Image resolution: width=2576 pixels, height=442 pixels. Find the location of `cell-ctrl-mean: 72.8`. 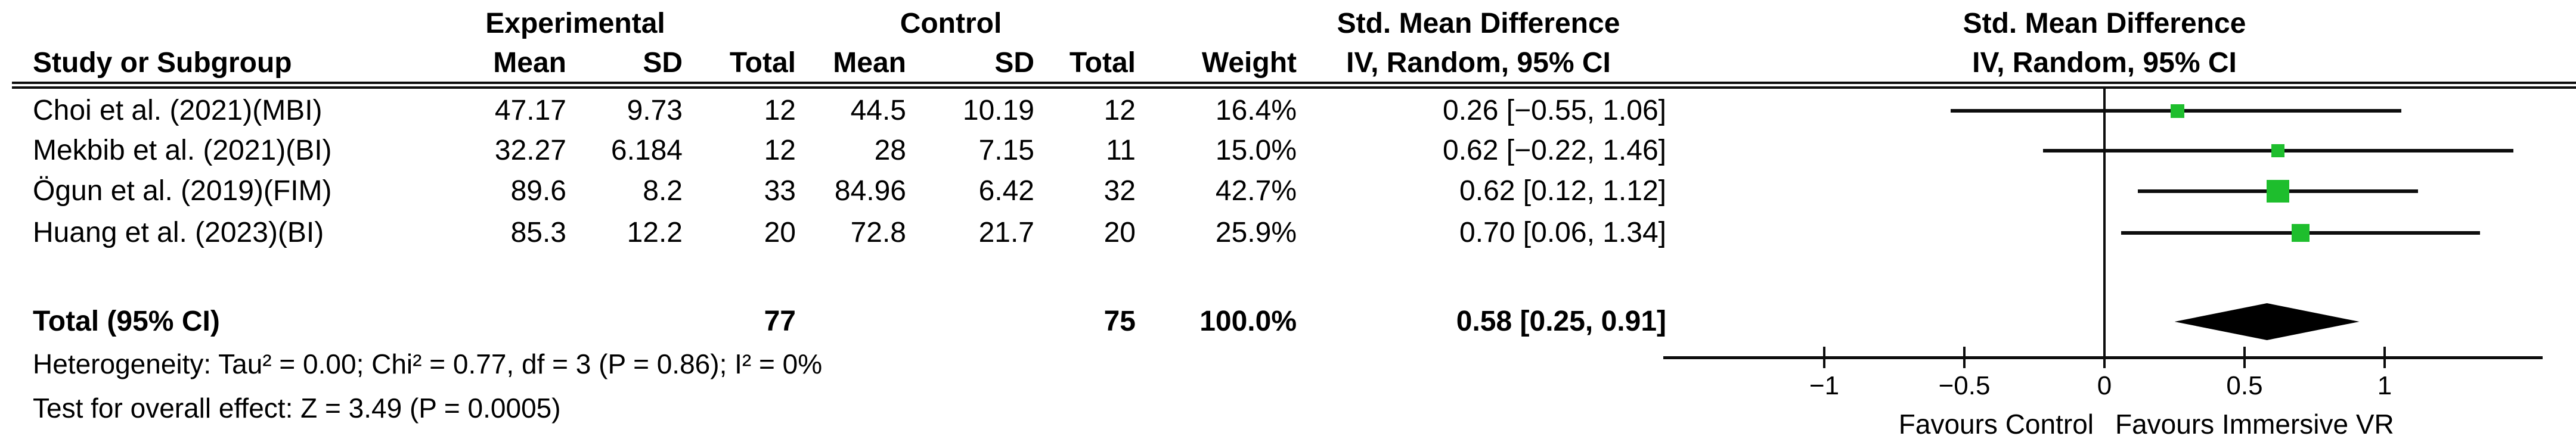

cell-ctrl-mean: 72.8 is located at coordinates (878, 232).